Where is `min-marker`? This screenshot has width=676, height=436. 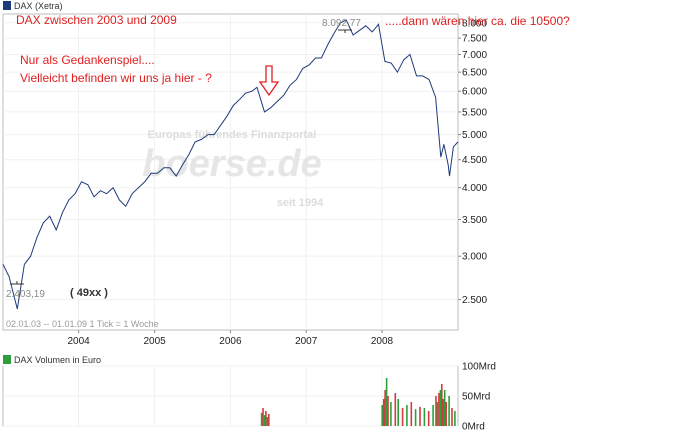
min-marker is located at coordinates (17, 283).